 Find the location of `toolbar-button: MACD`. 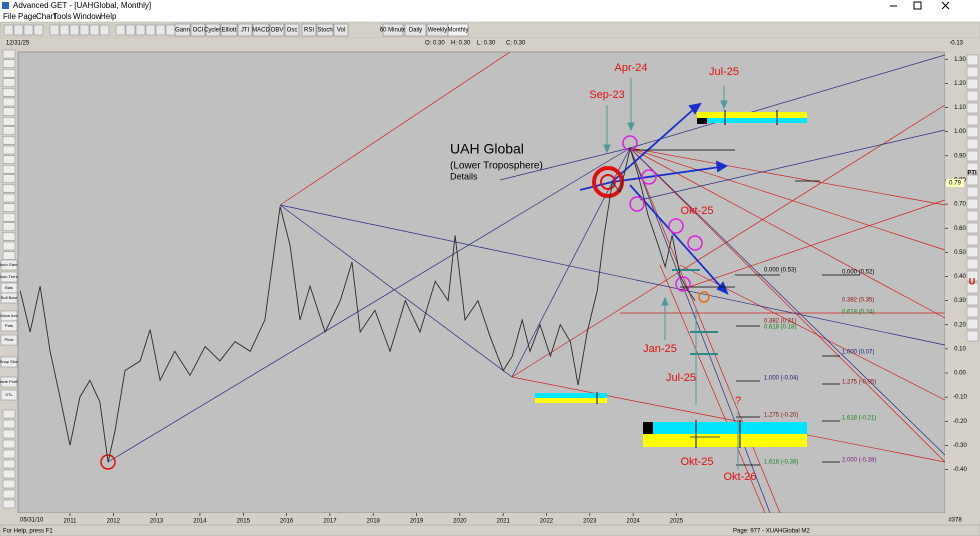

toolbar-button: MACD is located at coordinates (261, 30).